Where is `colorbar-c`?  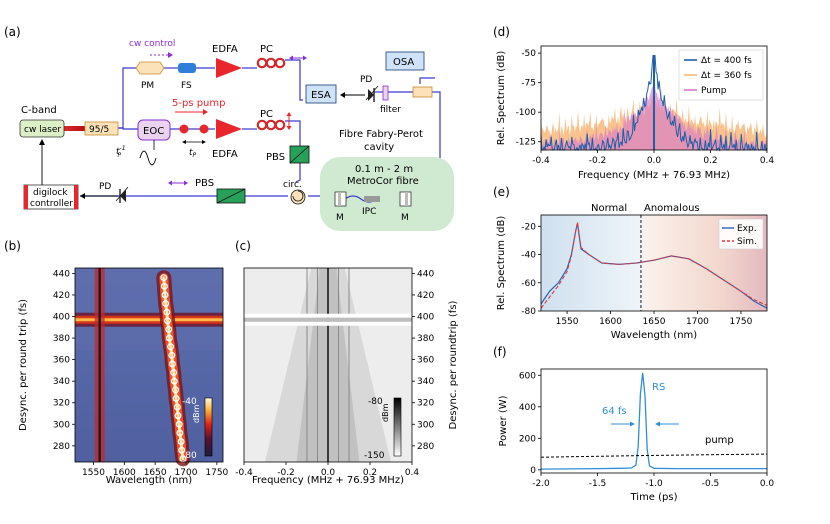 colorbar-c is located at coordinates (397, 427).